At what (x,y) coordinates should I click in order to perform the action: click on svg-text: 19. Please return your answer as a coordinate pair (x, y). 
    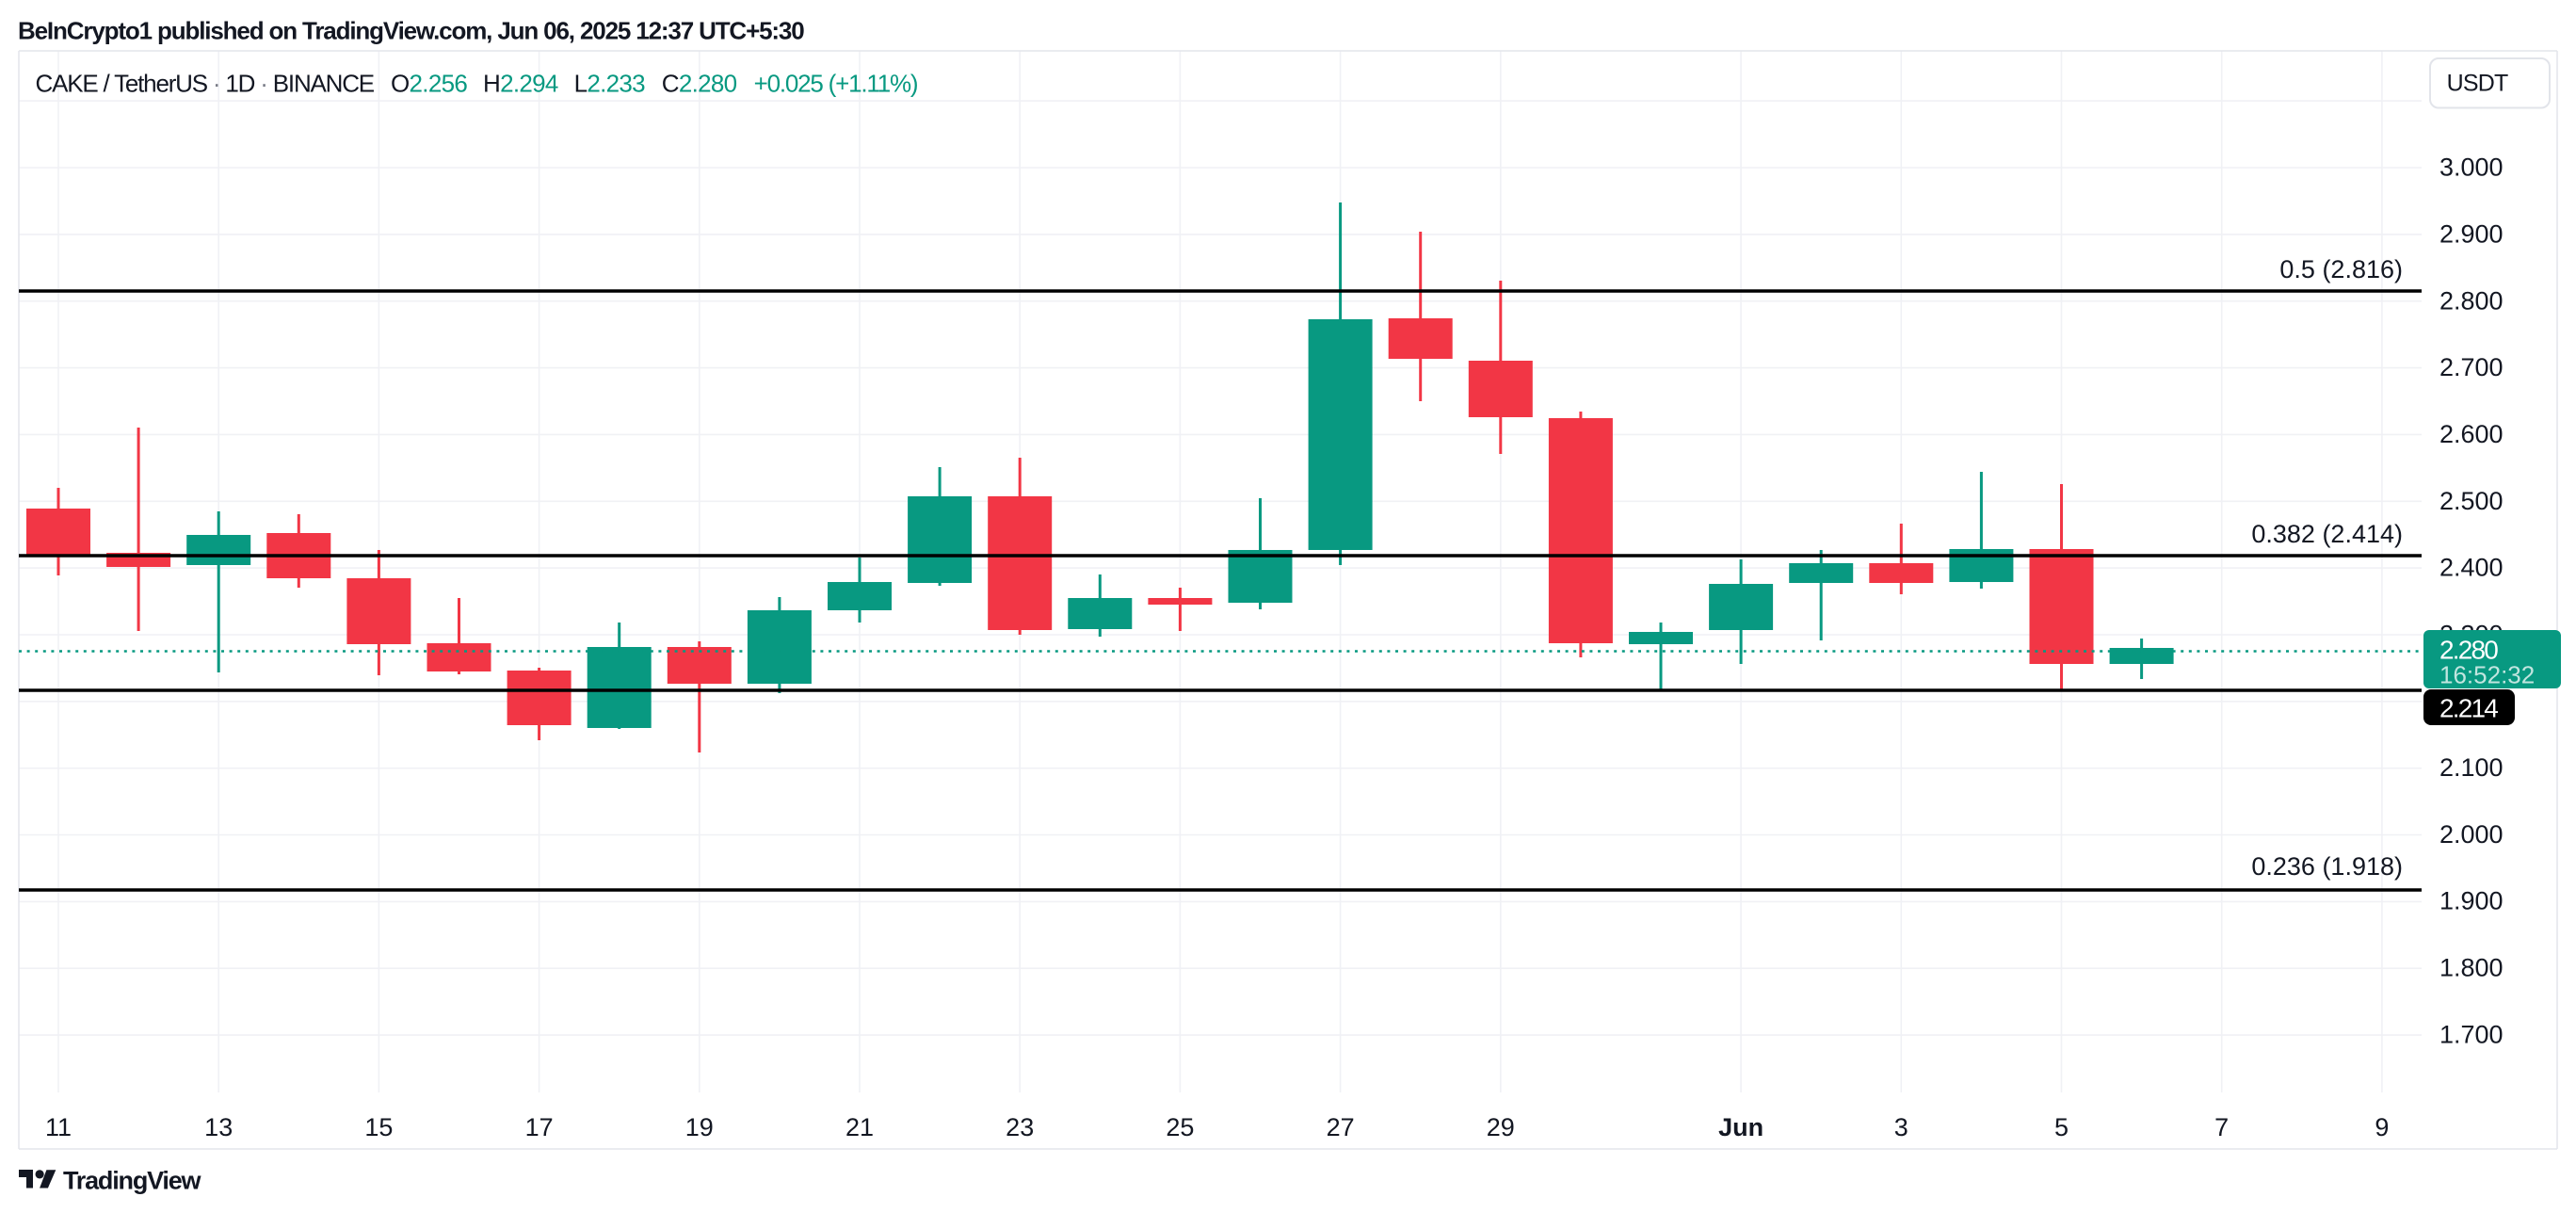
    Looking at the image, I should click on (699, 1127).